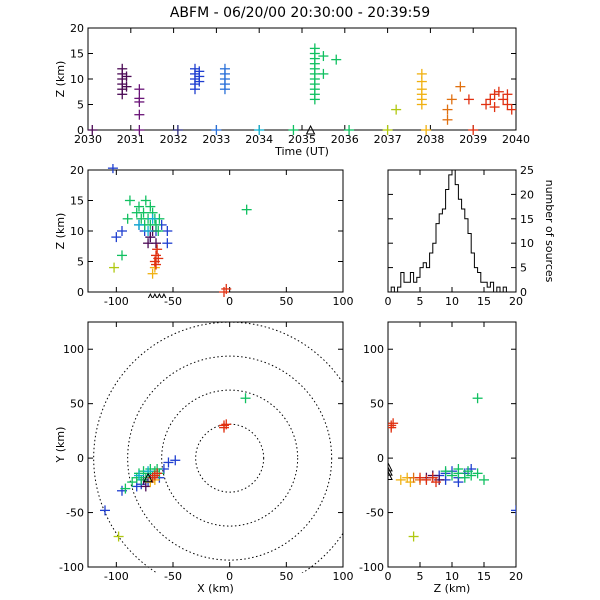 The height and width of the screenshot is (600, 600). What do you see at coordinates (216, 139) in the screenshot?
I see `x-tick-label: 2033` at bounding box center [216, 139].